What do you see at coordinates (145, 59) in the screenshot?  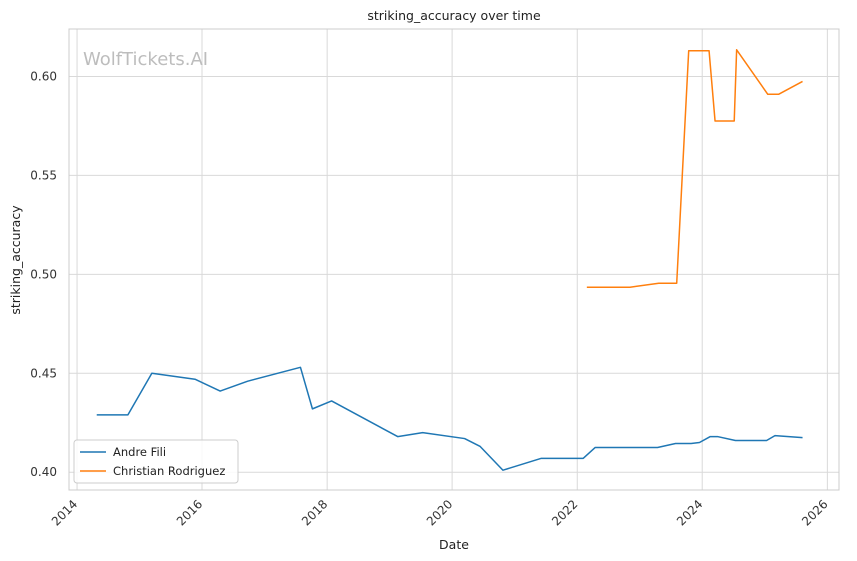 I see `watermark-text: WolfTickets.AI` at bounding box center [145, 59].